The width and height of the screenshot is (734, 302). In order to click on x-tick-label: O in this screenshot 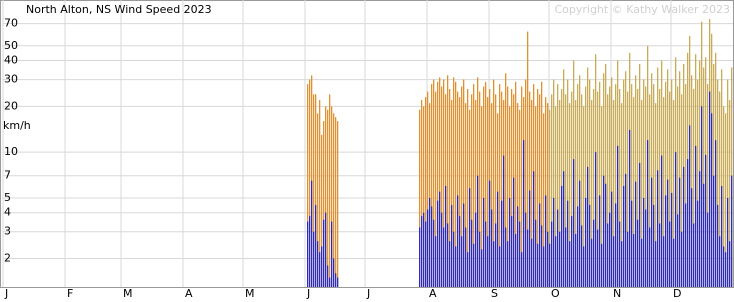, I will do `click(555, 293)`.